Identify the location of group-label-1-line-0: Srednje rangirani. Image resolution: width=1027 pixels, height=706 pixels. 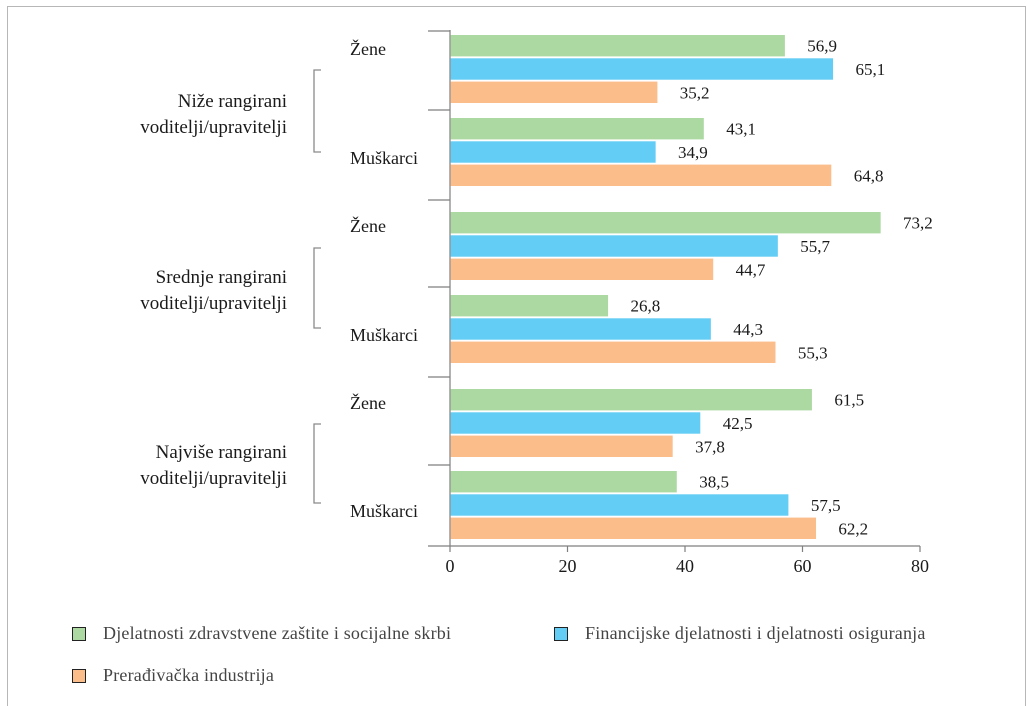
(221, 277).